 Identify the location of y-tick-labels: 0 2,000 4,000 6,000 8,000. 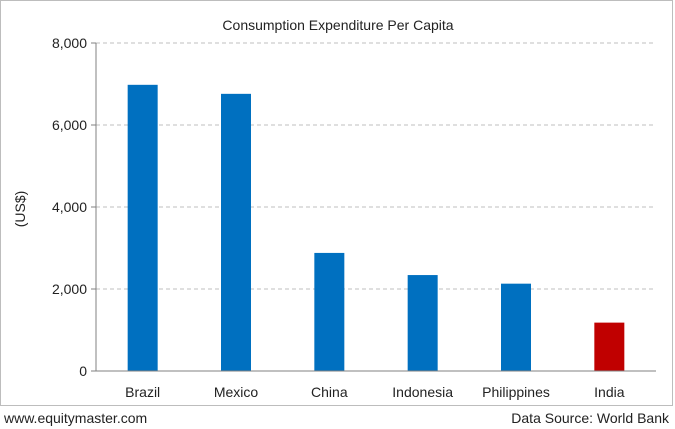
(69, 207).